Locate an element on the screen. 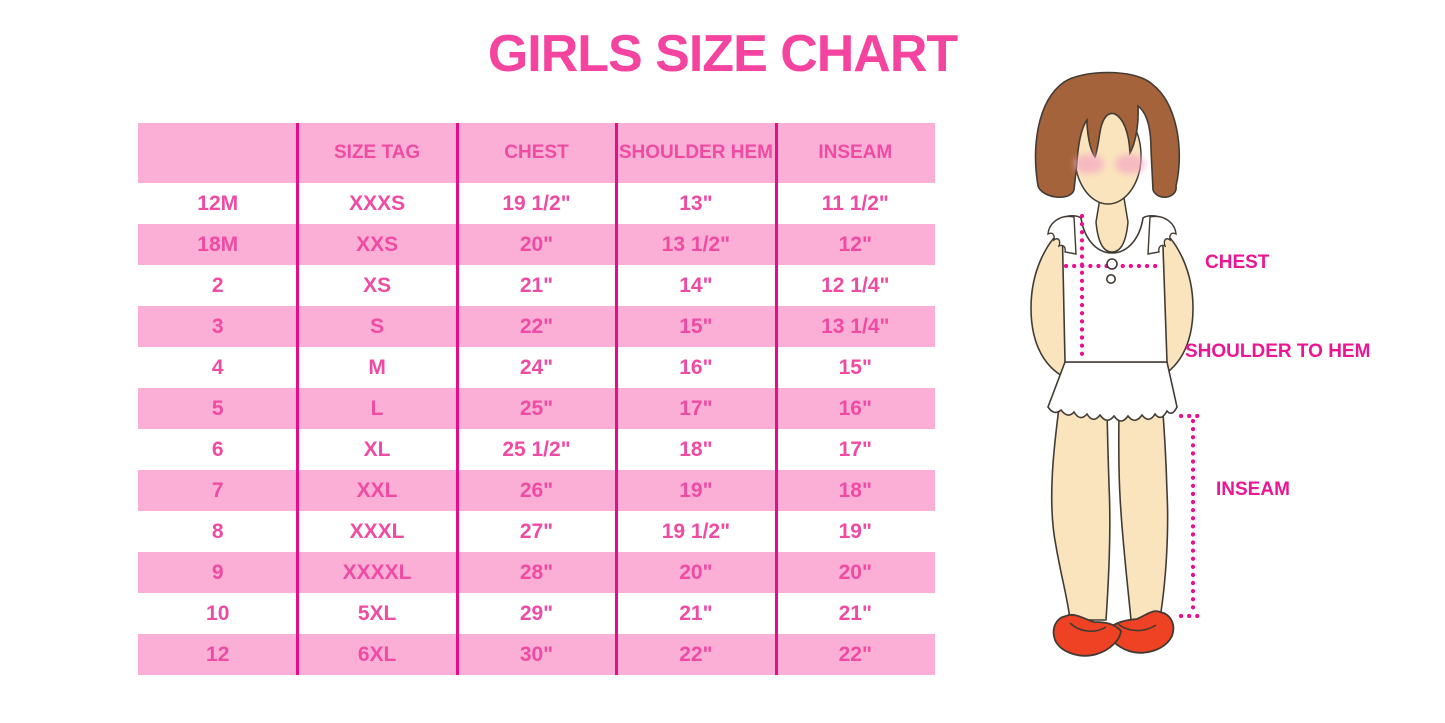 The width and height of the screenshot is (1445, 723). neck is located at coordinates (1112, 225).